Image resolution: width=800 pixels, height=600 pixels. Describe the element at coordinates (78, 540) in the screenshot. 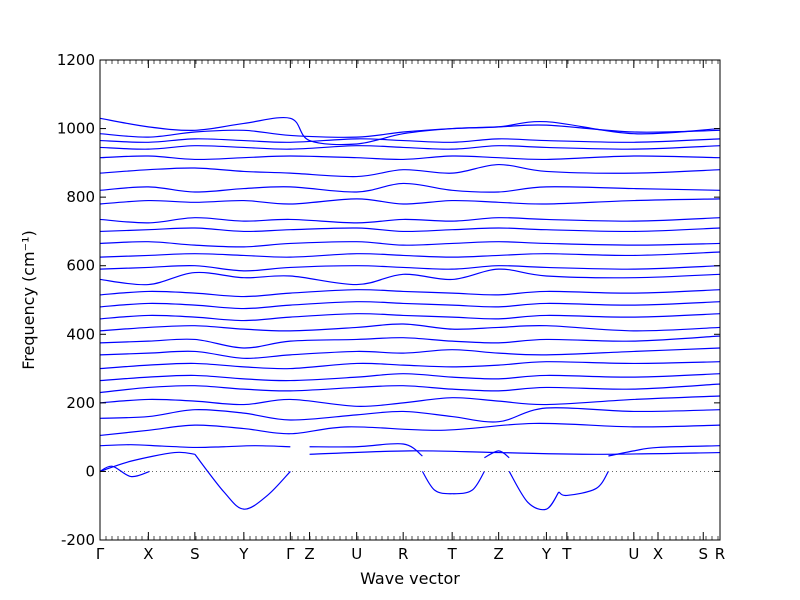

I see `y-tick-label: -200` at that location.